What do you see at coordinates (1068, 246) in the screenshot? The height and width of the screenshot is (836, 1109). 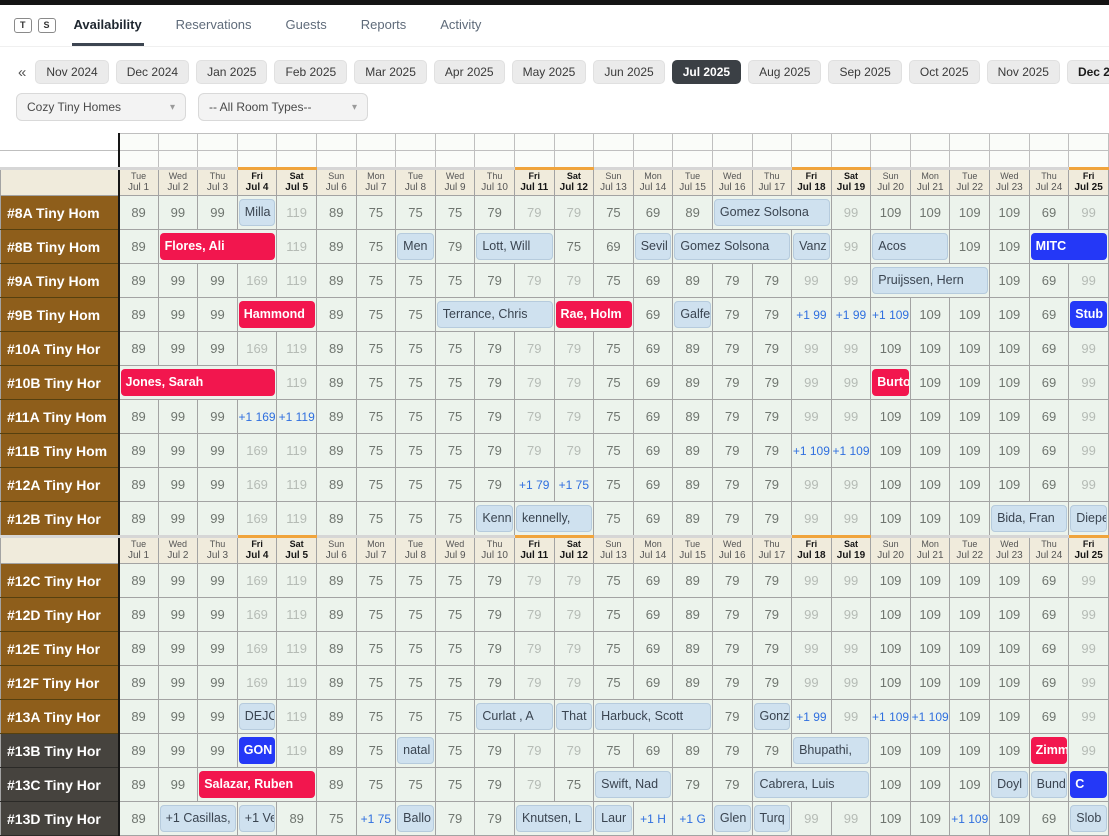 I see `reservation-bar: MITC` at bounding box center [1068, 246].